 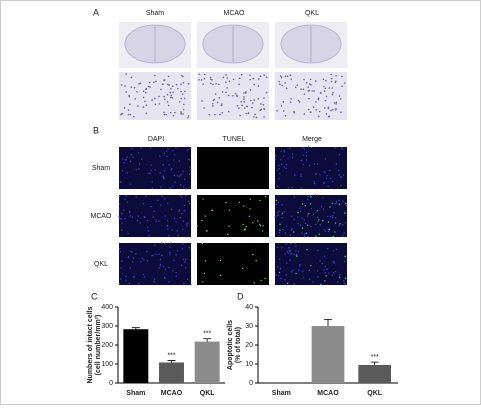 What do you see at coordinates (281, 393) in the screenshot?
I see `x-tick-label: Sham` at bounding box center [281, 393].